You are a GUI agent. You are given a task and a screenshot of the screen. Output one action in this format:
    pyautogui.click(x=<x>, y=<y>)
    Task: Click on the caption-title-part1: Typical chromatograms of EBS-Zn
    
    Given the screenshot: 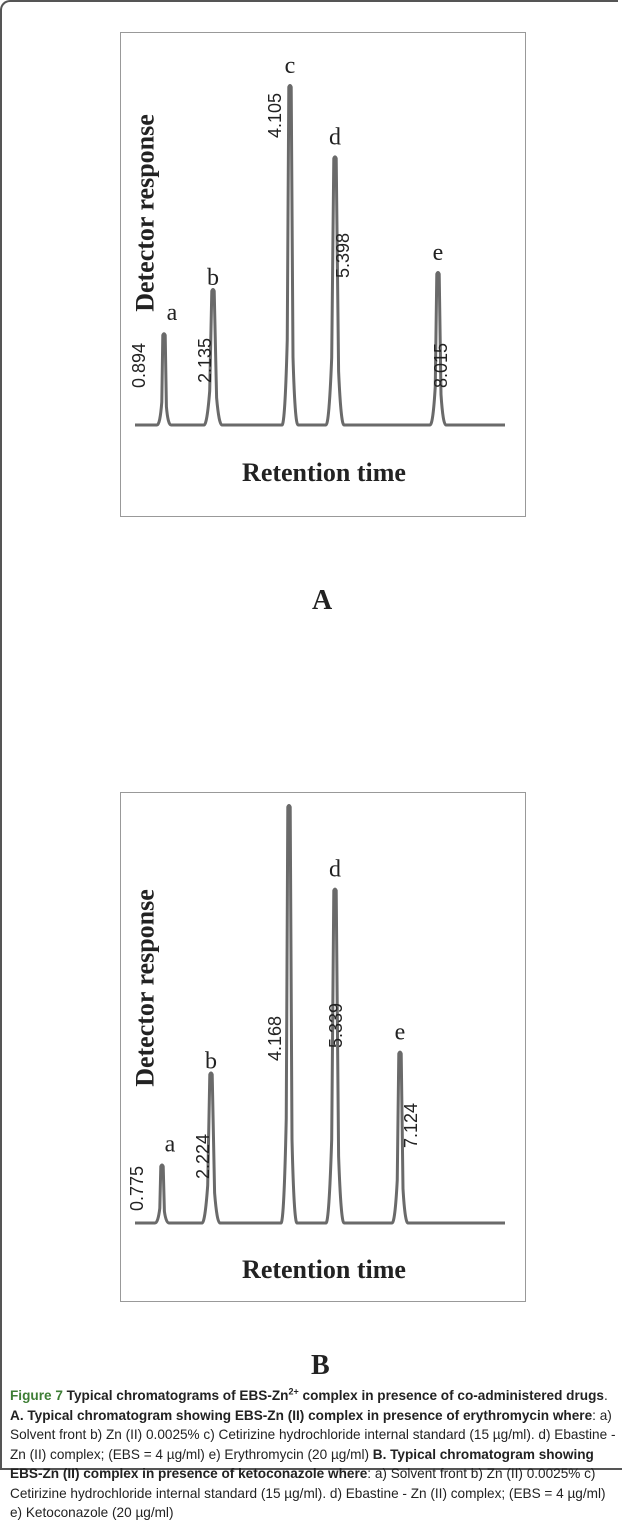 What is the action you would take?
    pyautogui.click(x=177, y=1395)
    